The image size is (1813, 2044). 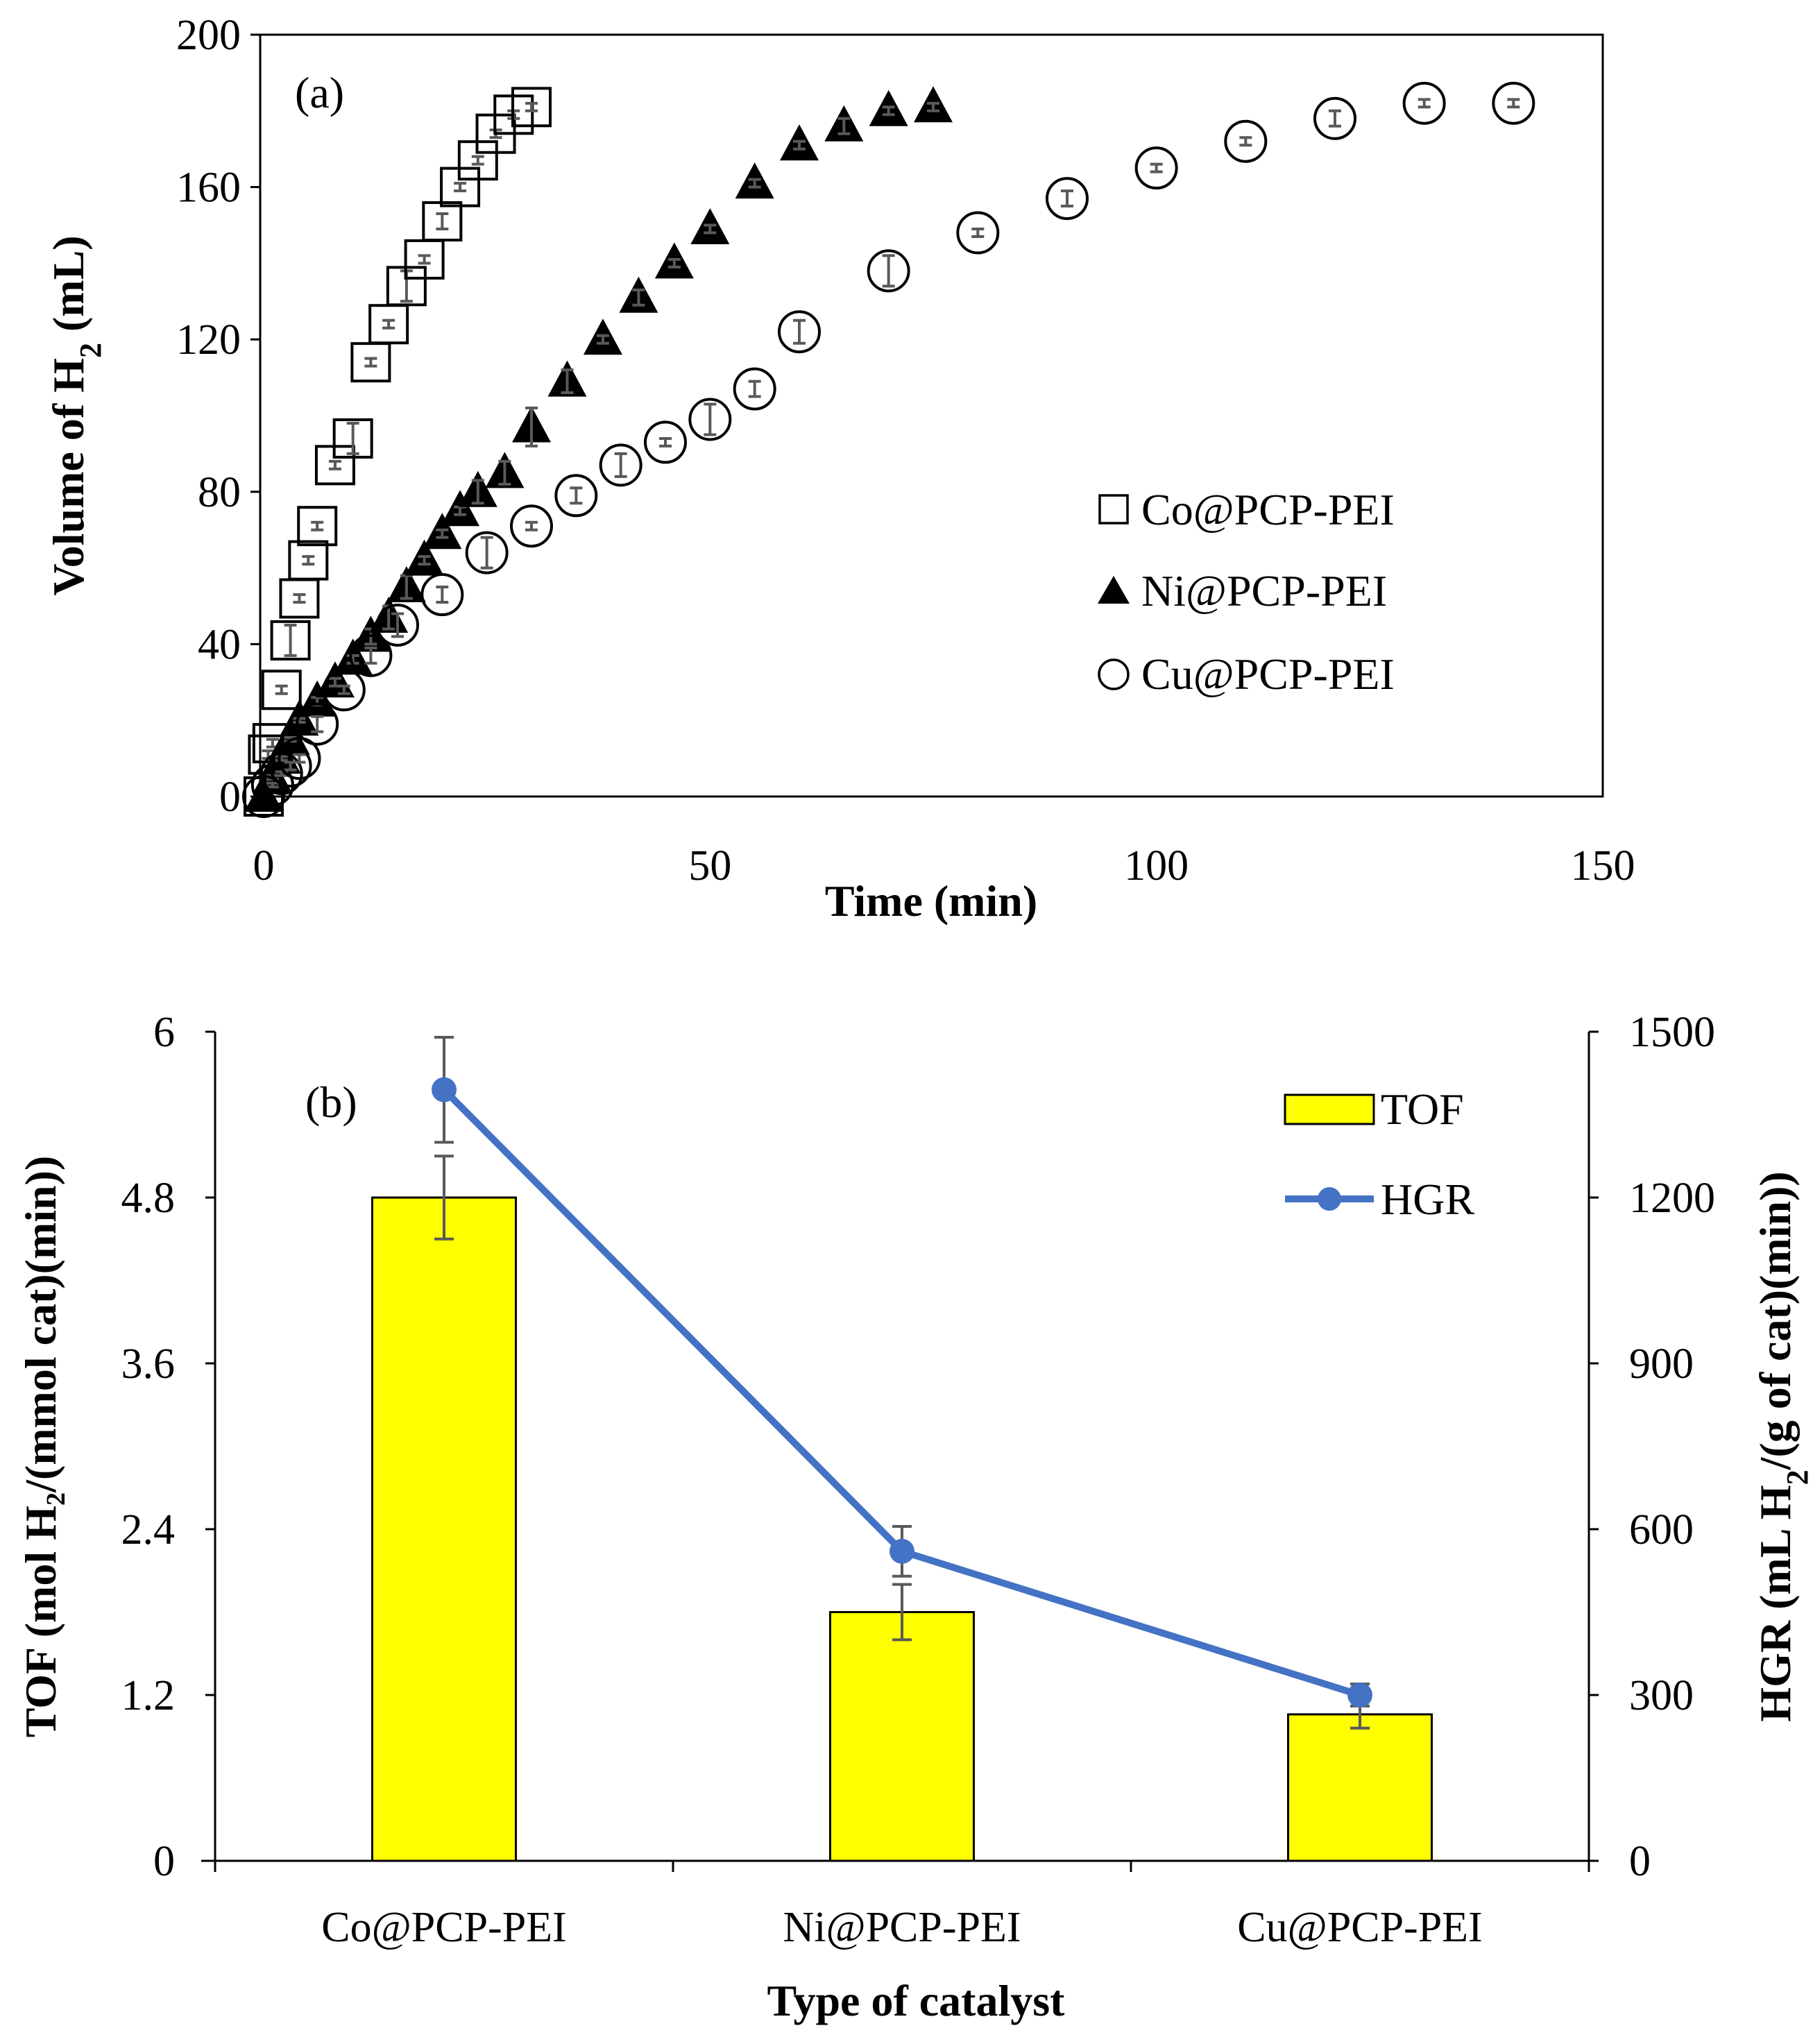 What do you see at coordinates (168, 1447) in the screenshot?
I see `panel-b-left-y-ticks: 0 1.2 2.4 3.6 4.8 6` at bounding box center [168, 1447].